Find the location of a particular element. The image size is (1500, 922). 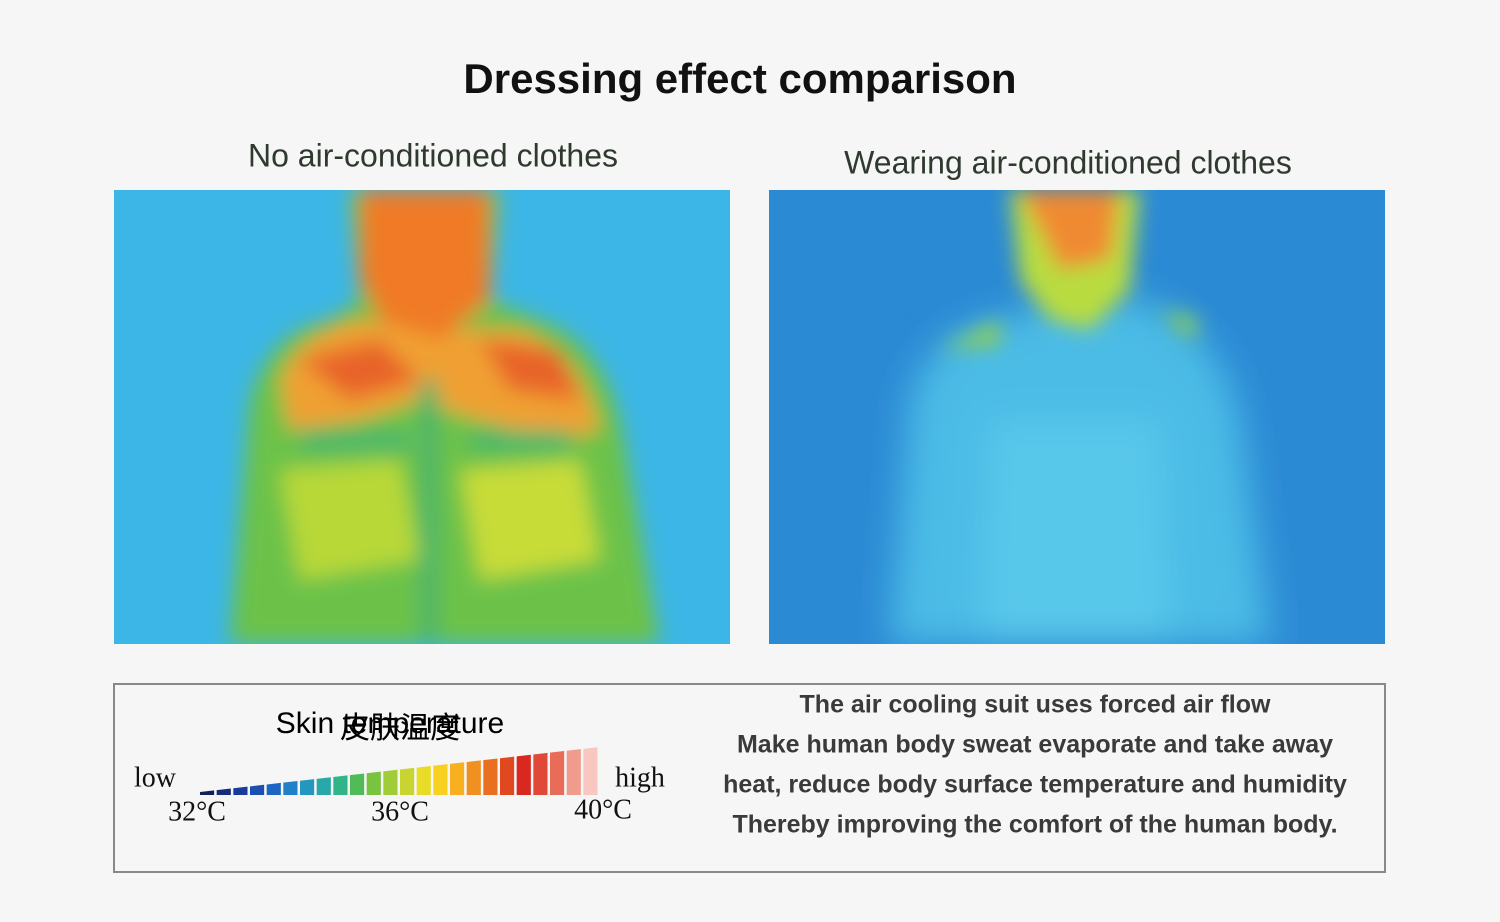

legend-title-cn: 皮肤温度 is located at coordinates (400, 728).